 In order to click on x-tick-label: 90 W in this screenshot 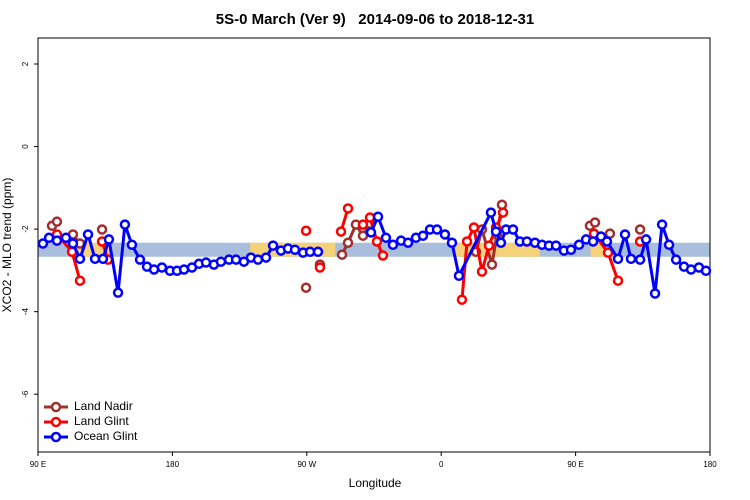, I will do `click(306, 464)`.